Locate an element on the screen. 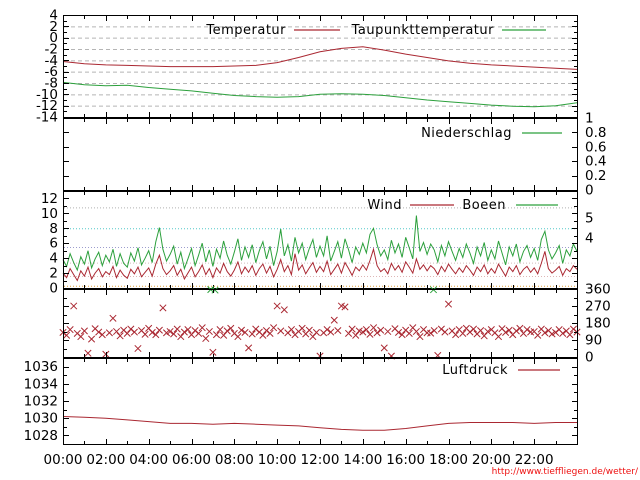 The width and height of the screenshot is (640, 480). temperature-ytick-label-left: 2 is located at coordinates (53, 27).